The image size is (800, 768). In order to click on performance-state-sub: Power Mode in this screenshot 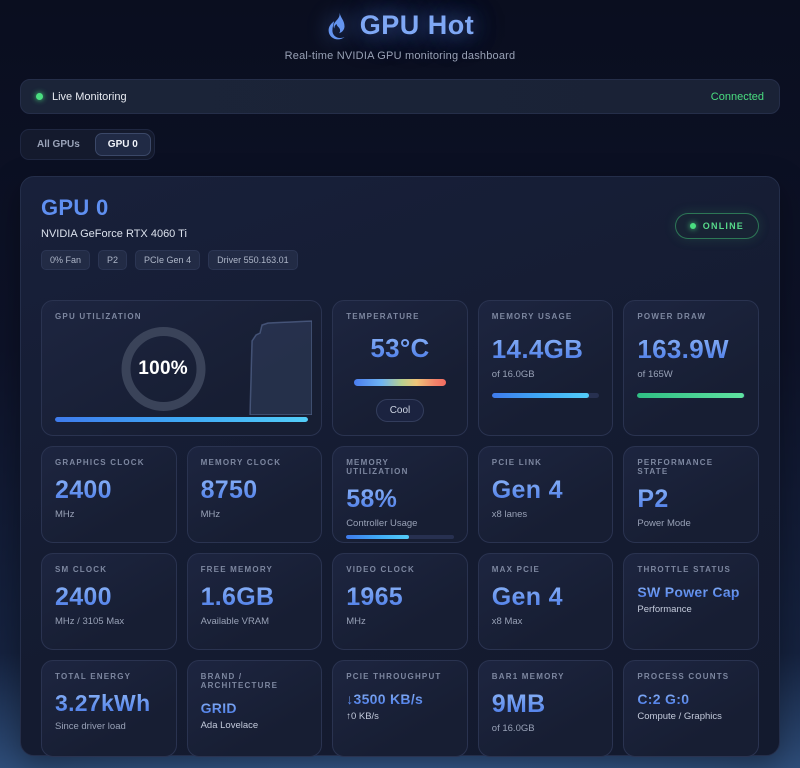, I will do `click(664, 523)`.